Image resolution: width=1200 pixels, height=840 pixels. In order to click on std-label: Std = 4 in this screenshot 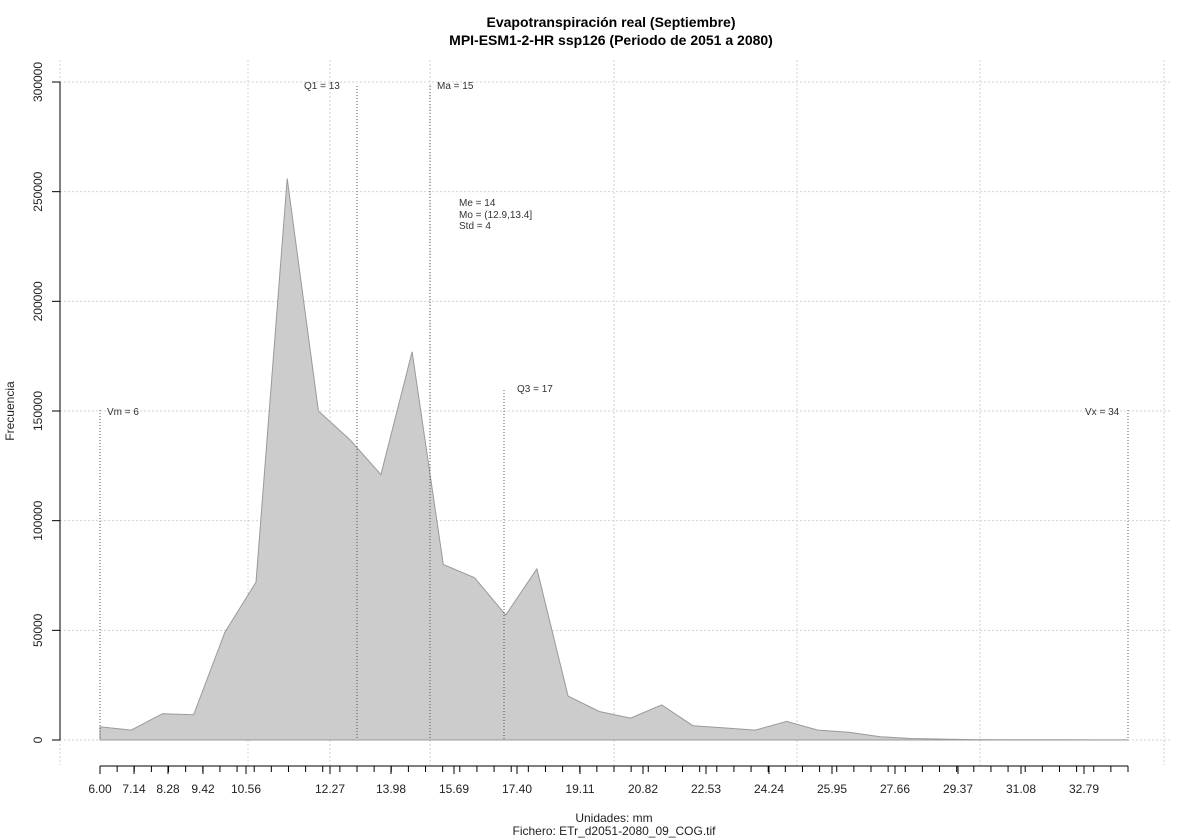, I will do `click(475, 226)`.